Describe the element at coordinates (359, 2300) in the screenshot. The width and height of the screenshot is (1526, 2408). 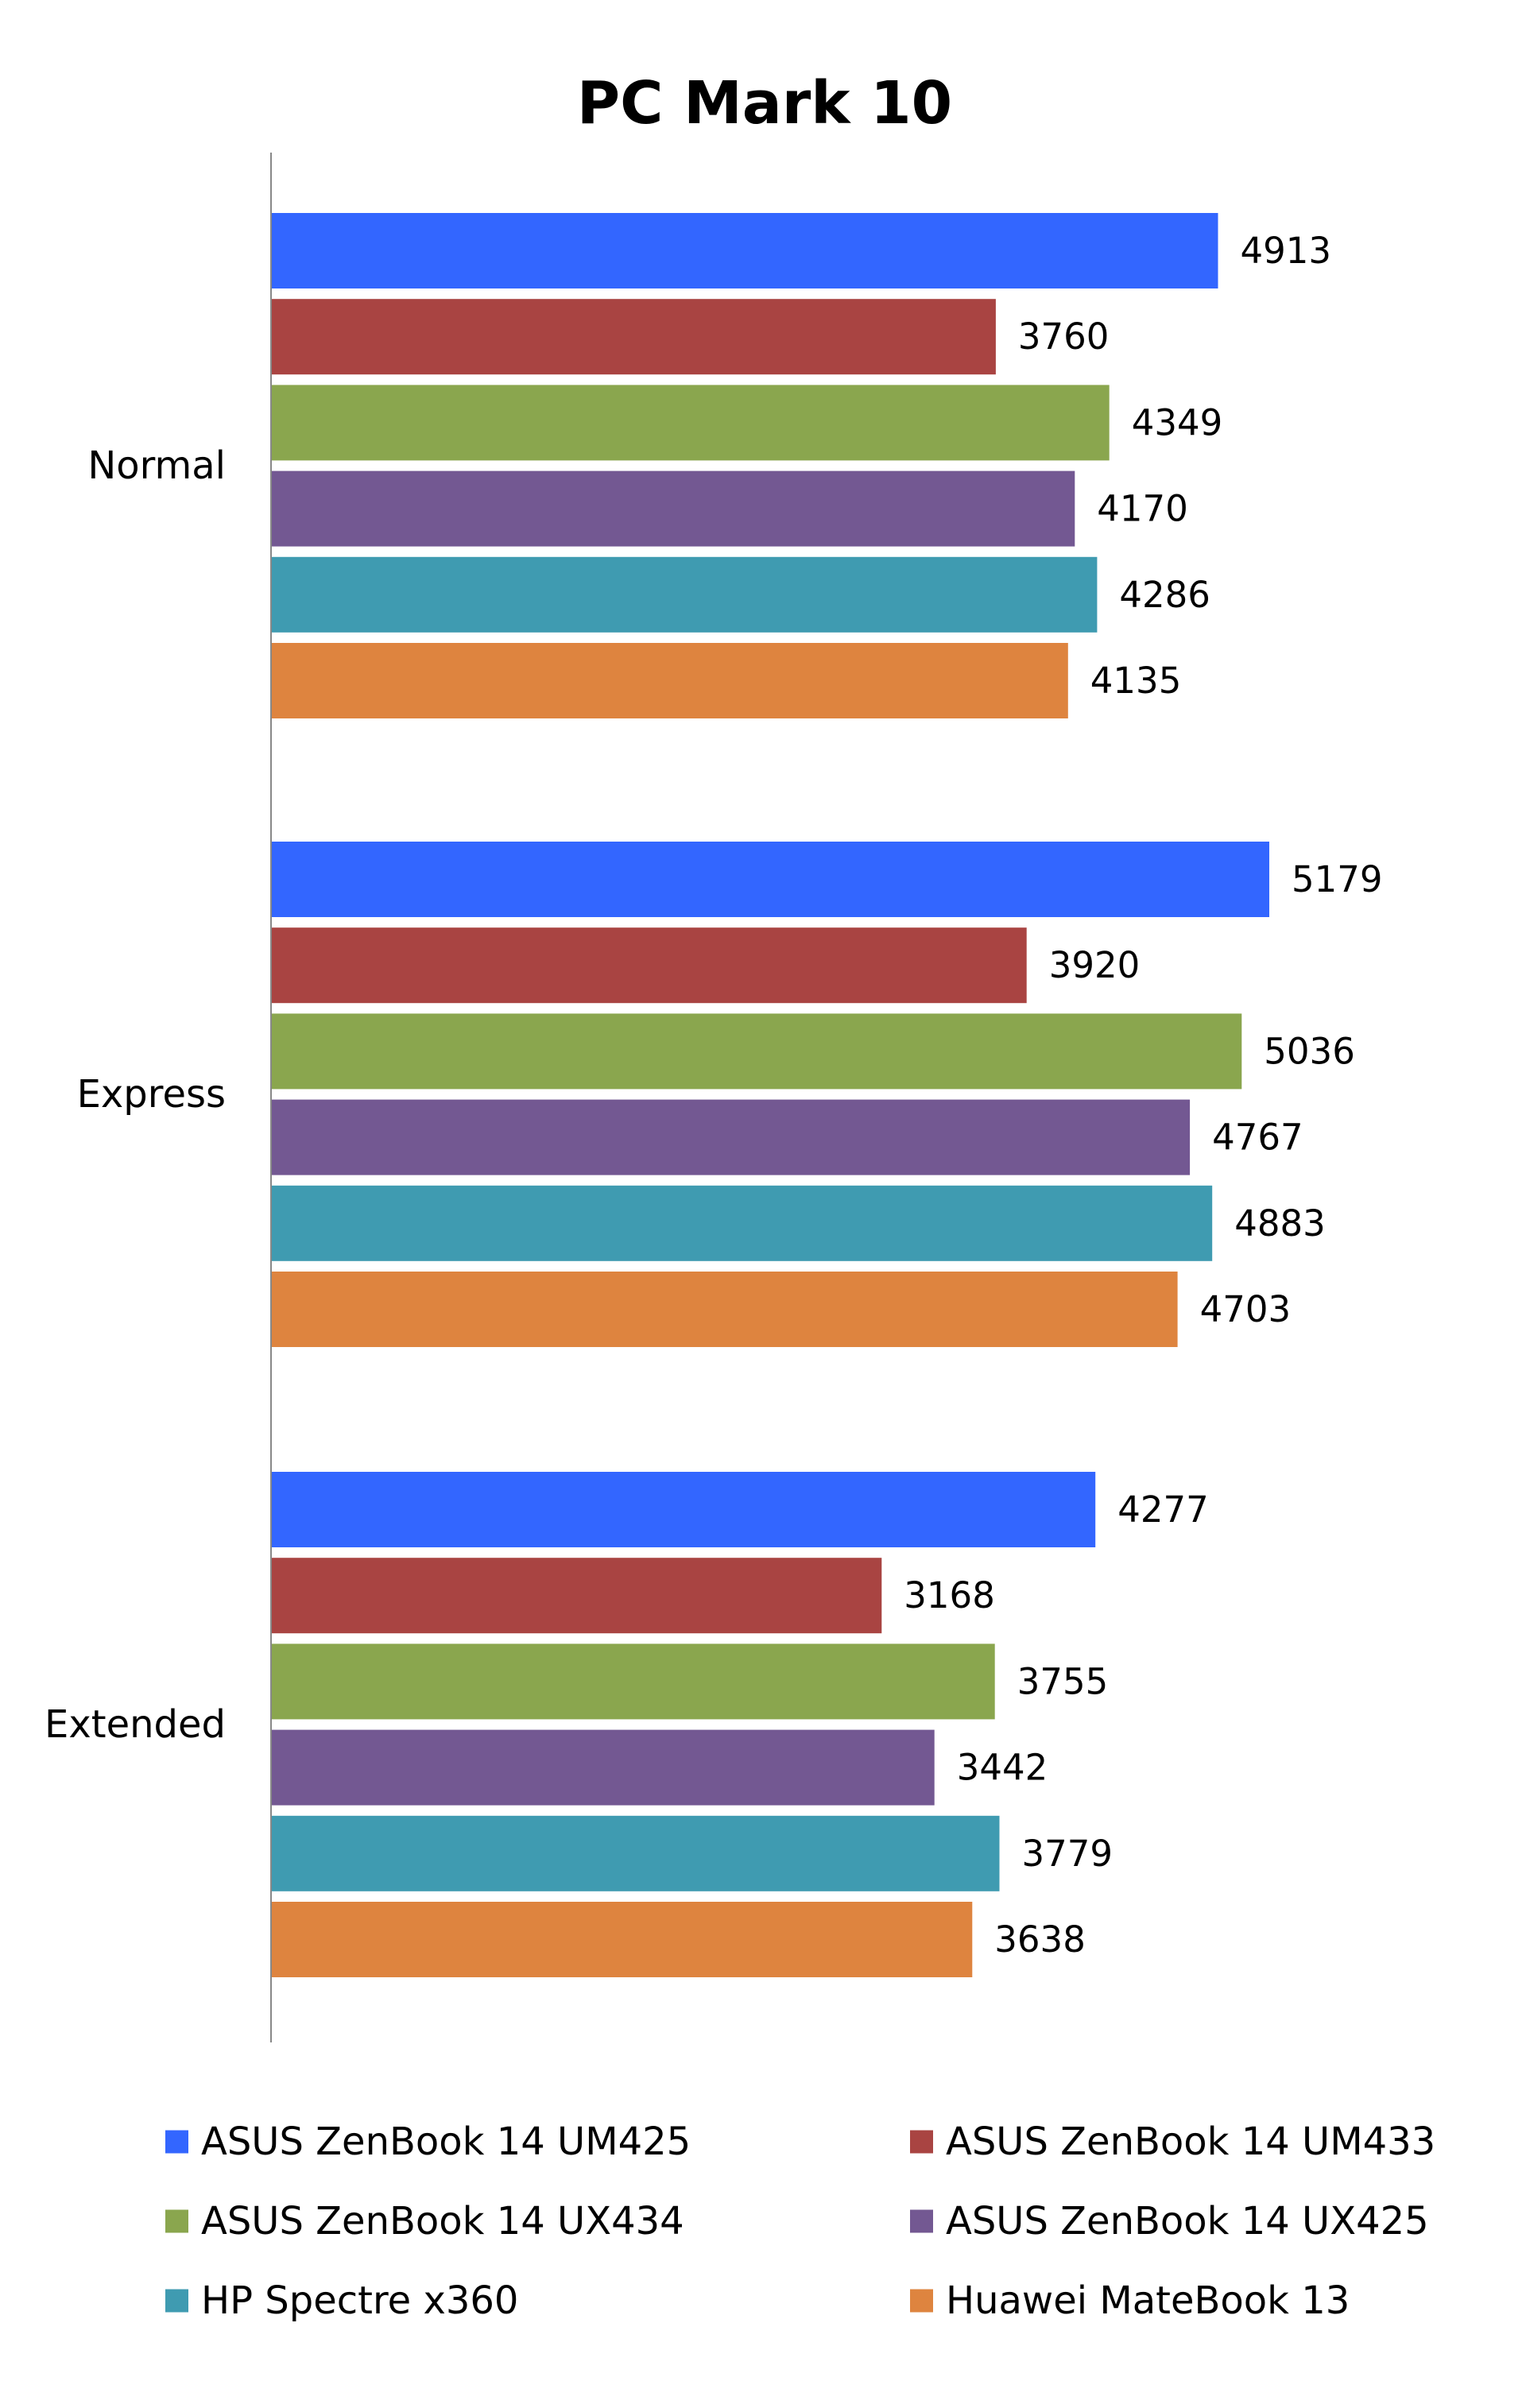
I see `legend-label-5: HP Spectre x360` at that location.